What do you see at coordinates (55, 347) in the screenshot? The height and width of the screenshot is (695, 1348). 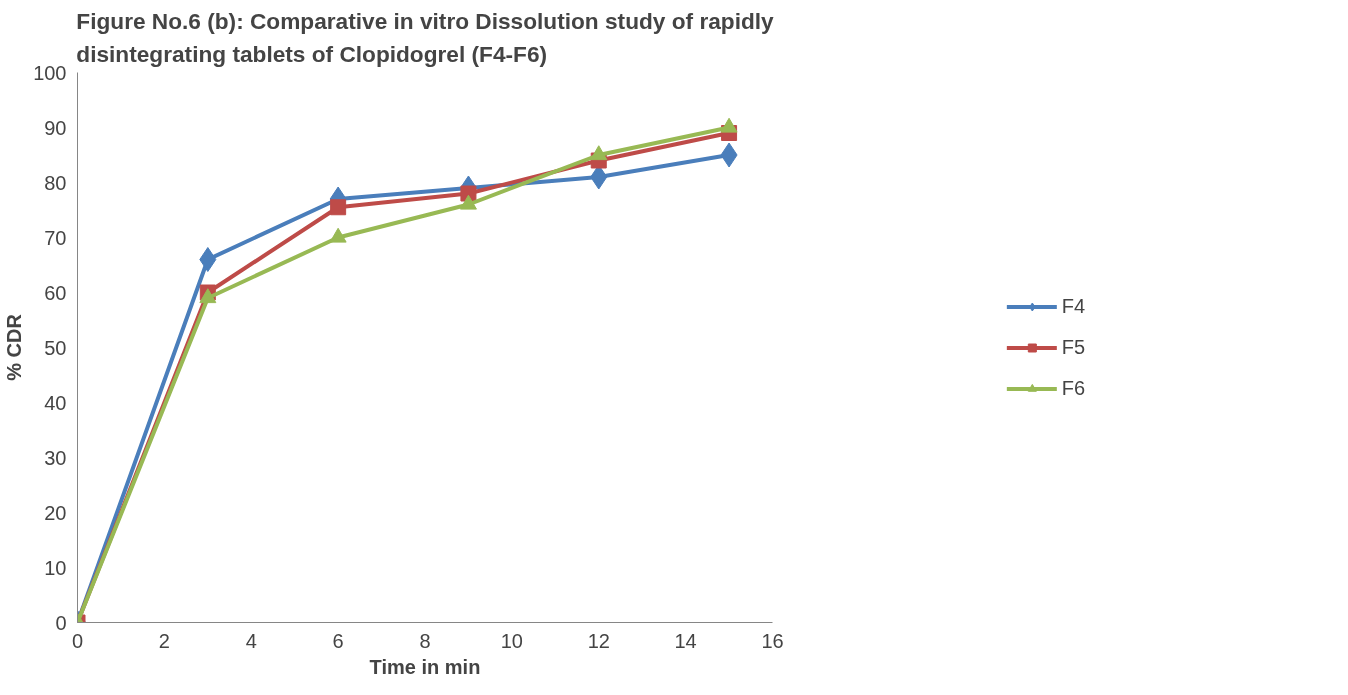 I see `y-tick-label: 50` at bounding box center [55, 347].